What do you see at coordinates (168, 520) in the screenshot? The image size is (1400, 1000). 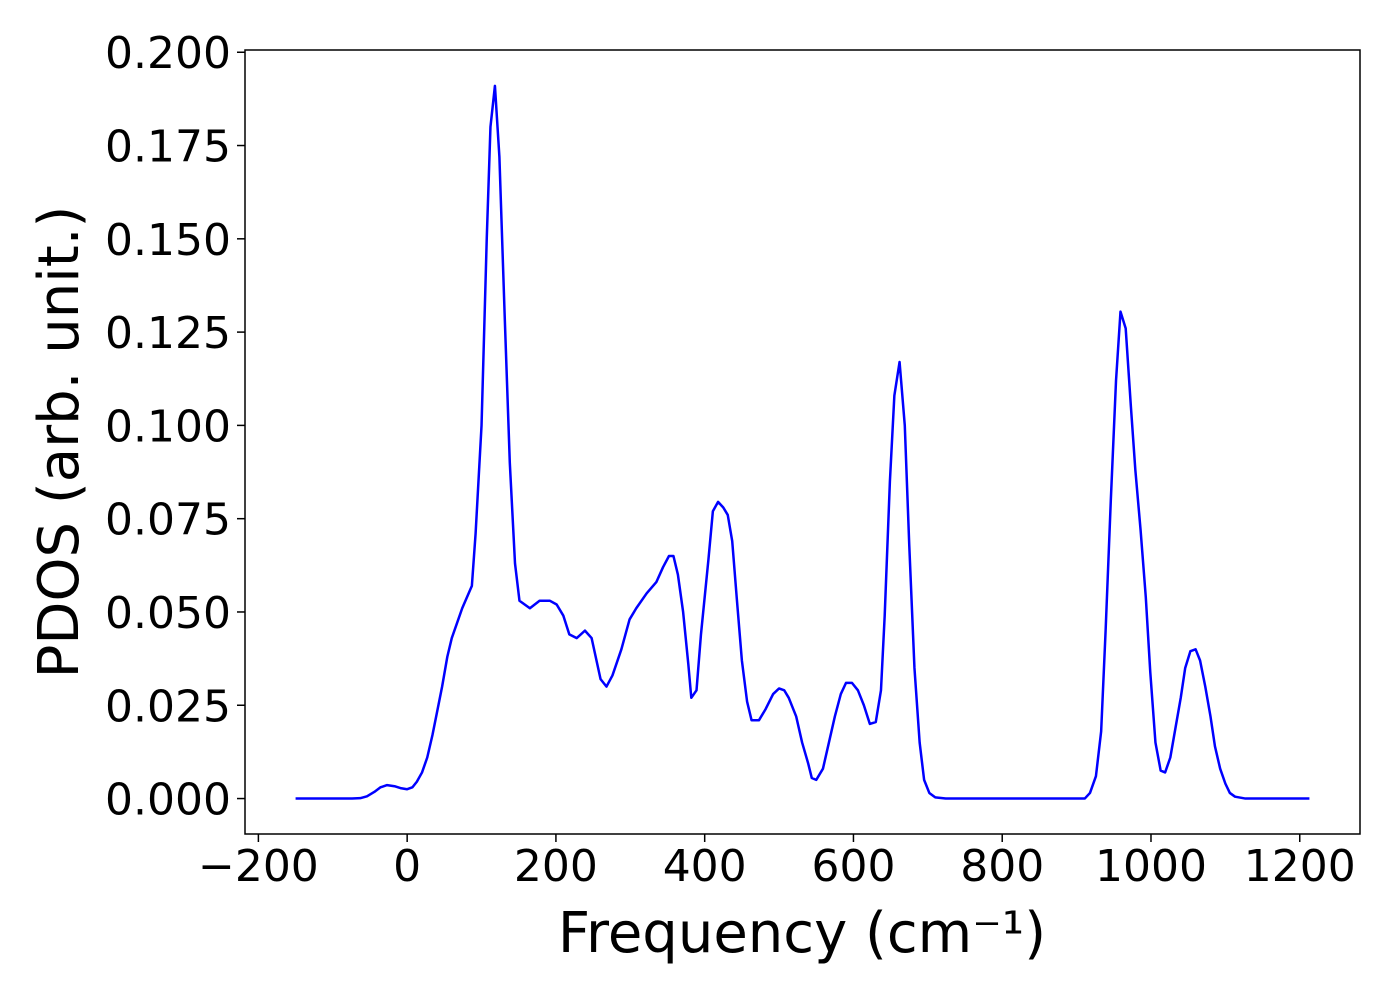 I see `y-tick-label: 0.075` at bounding box center [168, 520].